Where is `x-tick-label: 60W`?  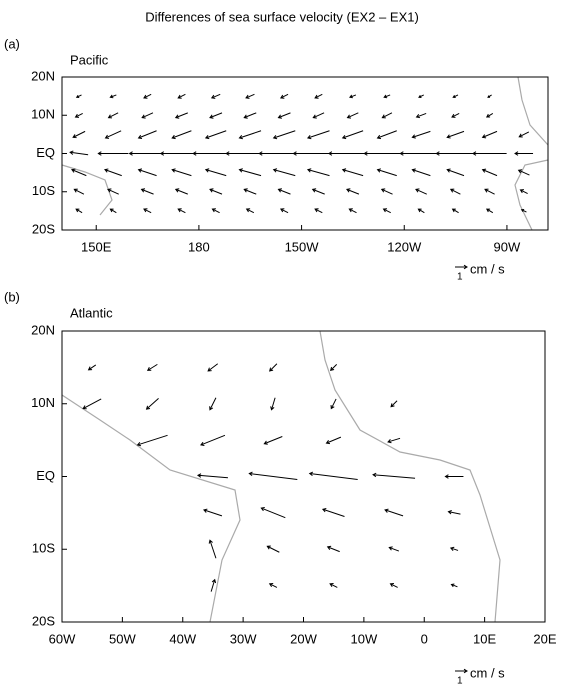
x-tick-label: 60W is located at coordinates (62, 638).